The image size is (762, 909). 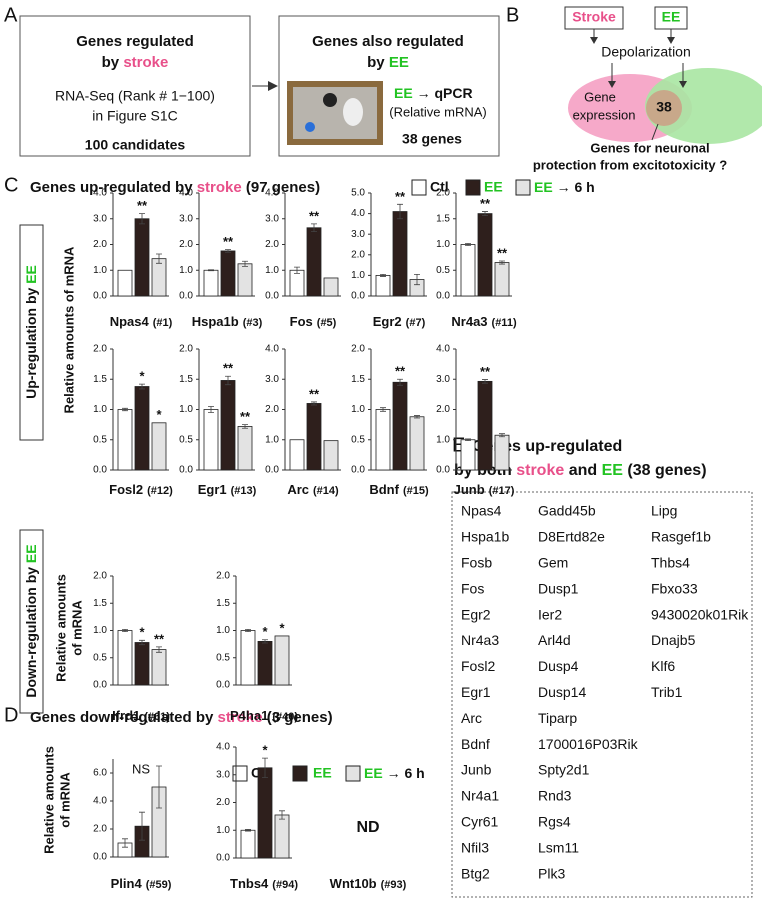 What do you see at coordinates (353, 883) in the screenshot?
I see `text: Wnt10b` at bounding box center [353, 883].